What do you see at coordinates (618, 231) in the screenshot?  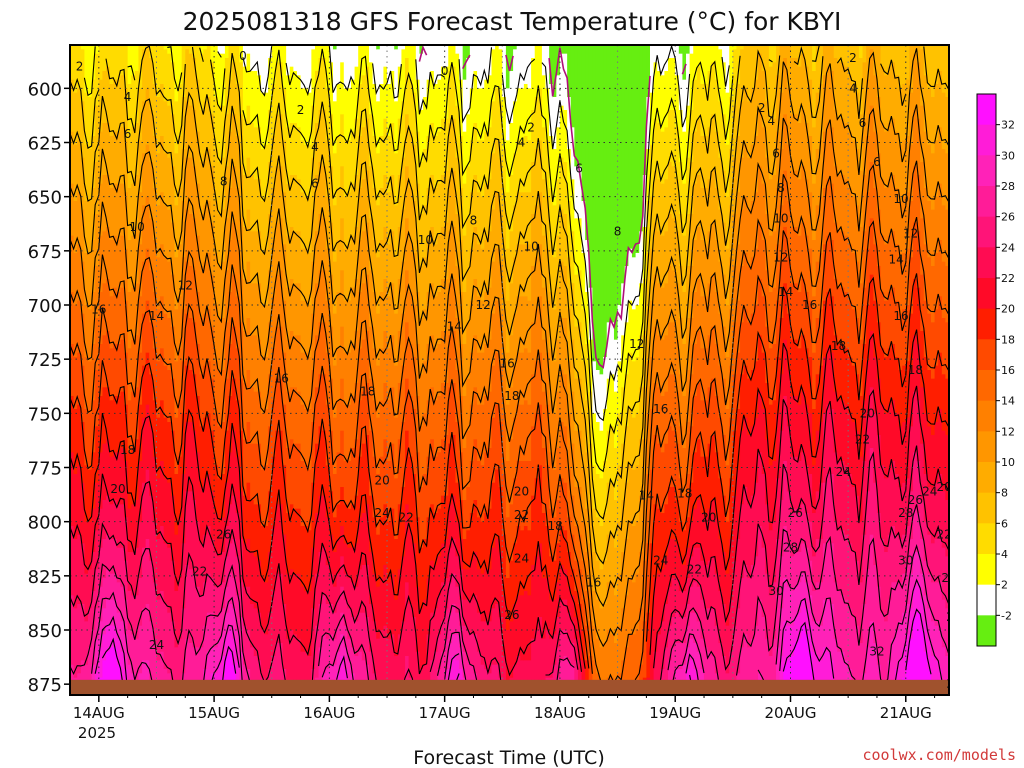 I see `contour-label: 8` at bounding box center [618, 231].